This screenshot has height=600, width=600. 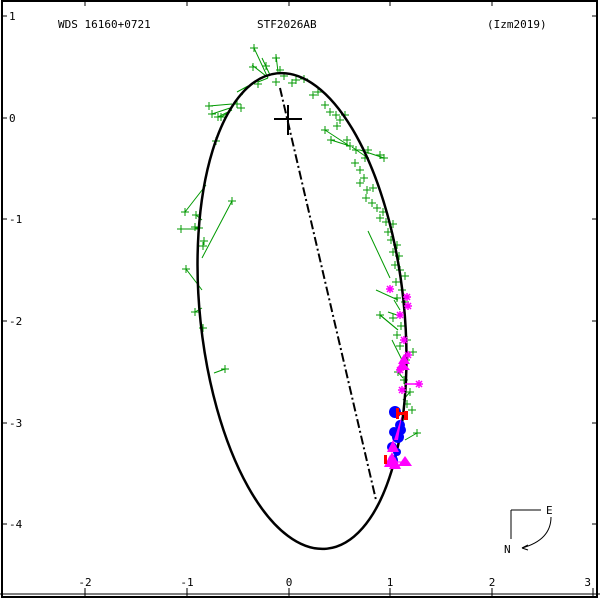 I want to click on primary-star-cross, so click(x=288, y=120).